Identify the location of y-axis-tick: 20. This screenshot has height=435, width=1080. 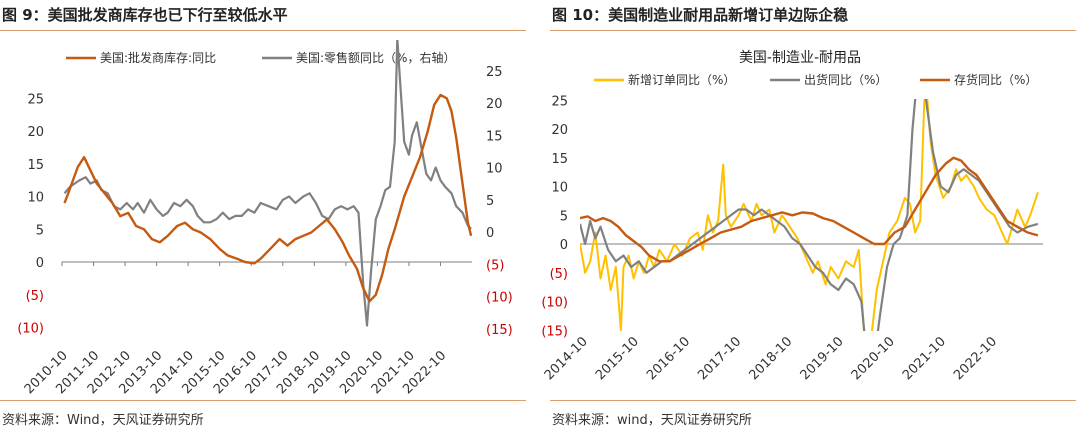
(559, 130).